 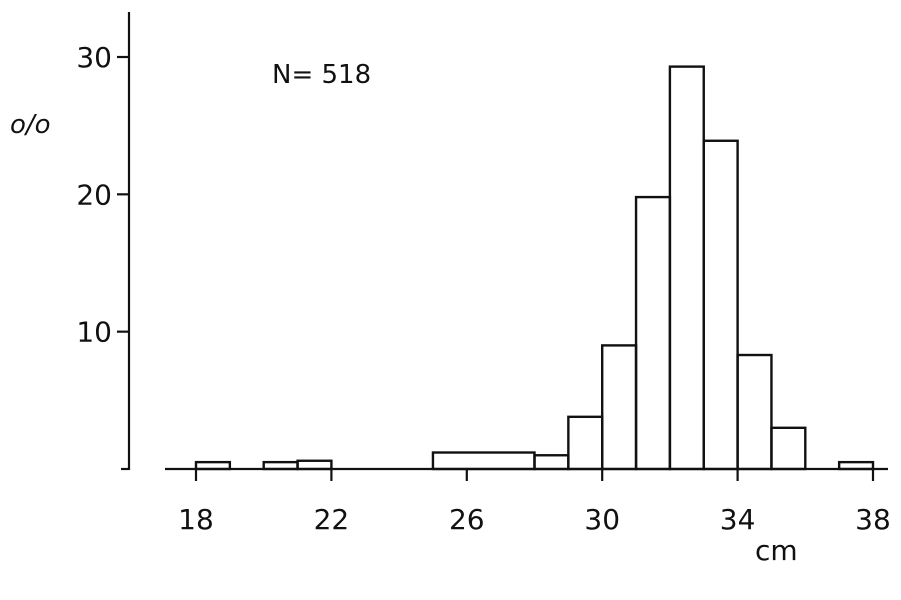 What do you see at coordinates (94, 332) in the screenshot?
I see `y-tick-label: 10` at bounding box center [94, 332].